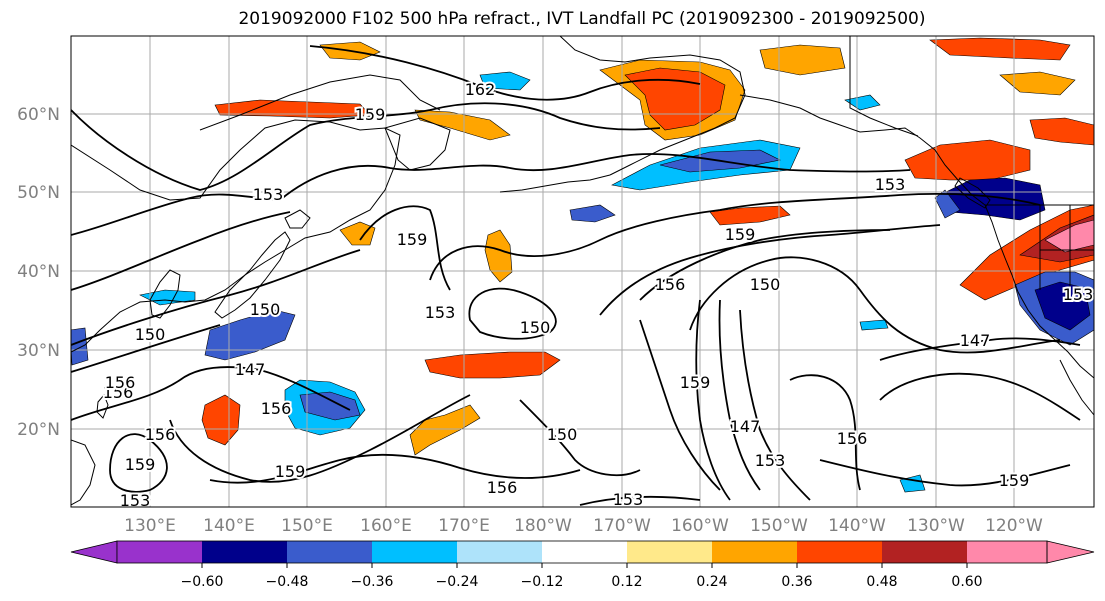 This screenshot has width=1105, height=601. I want to click on contour-156-vertical, so click(713, 400).